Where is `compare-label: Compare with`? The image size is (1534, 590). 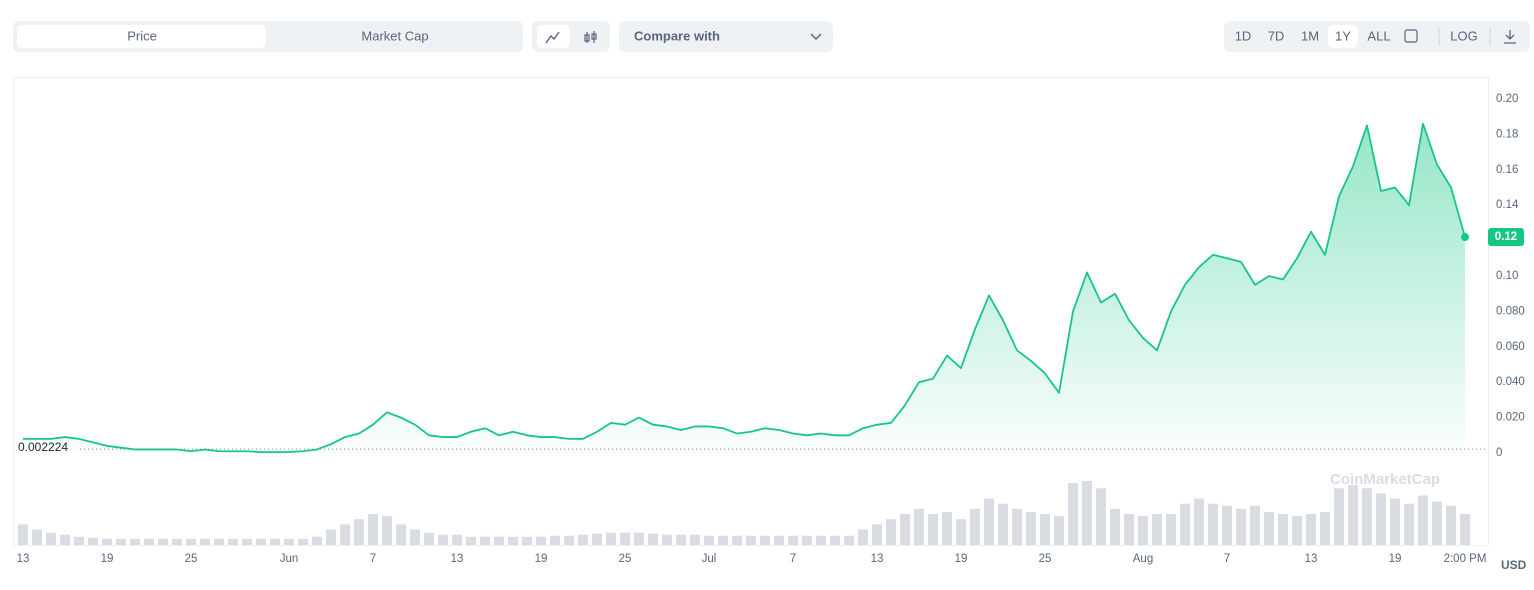 compare-label: Compare with is located at coordinates (677, 35).